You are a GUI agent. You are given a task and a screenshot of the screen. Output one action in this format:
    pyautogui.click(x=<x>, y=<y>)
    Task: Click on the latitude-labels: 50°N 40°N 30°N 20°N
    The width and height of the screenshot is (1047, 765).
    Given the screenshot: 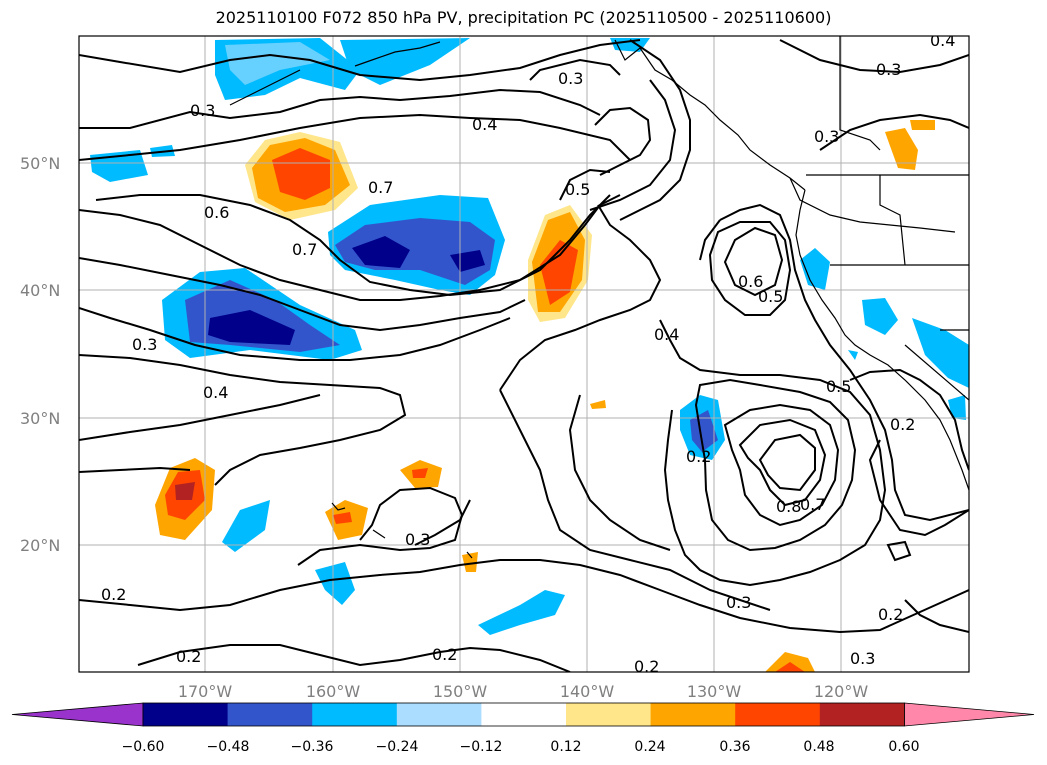 What is the action you would take?
    pyautogui.click(x=40, y=354)
    